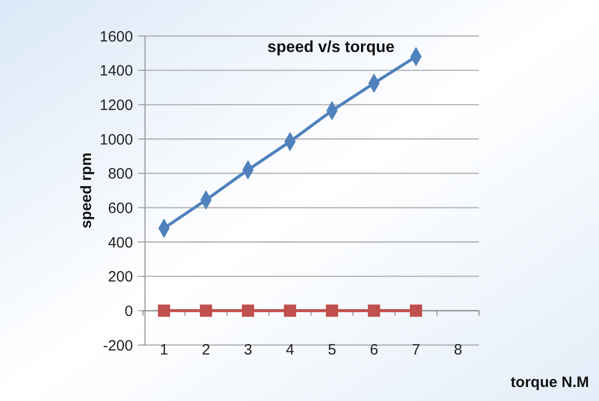 This screenshot has height=401, width=599. I want to click on y-tick-label: -200, so click(117, 345).